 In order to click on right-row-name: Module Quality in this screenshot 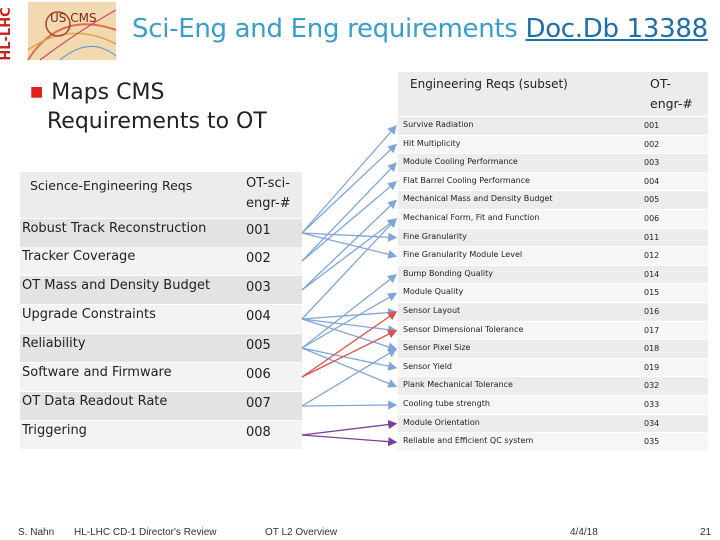, I will do `click(433, 292)`.